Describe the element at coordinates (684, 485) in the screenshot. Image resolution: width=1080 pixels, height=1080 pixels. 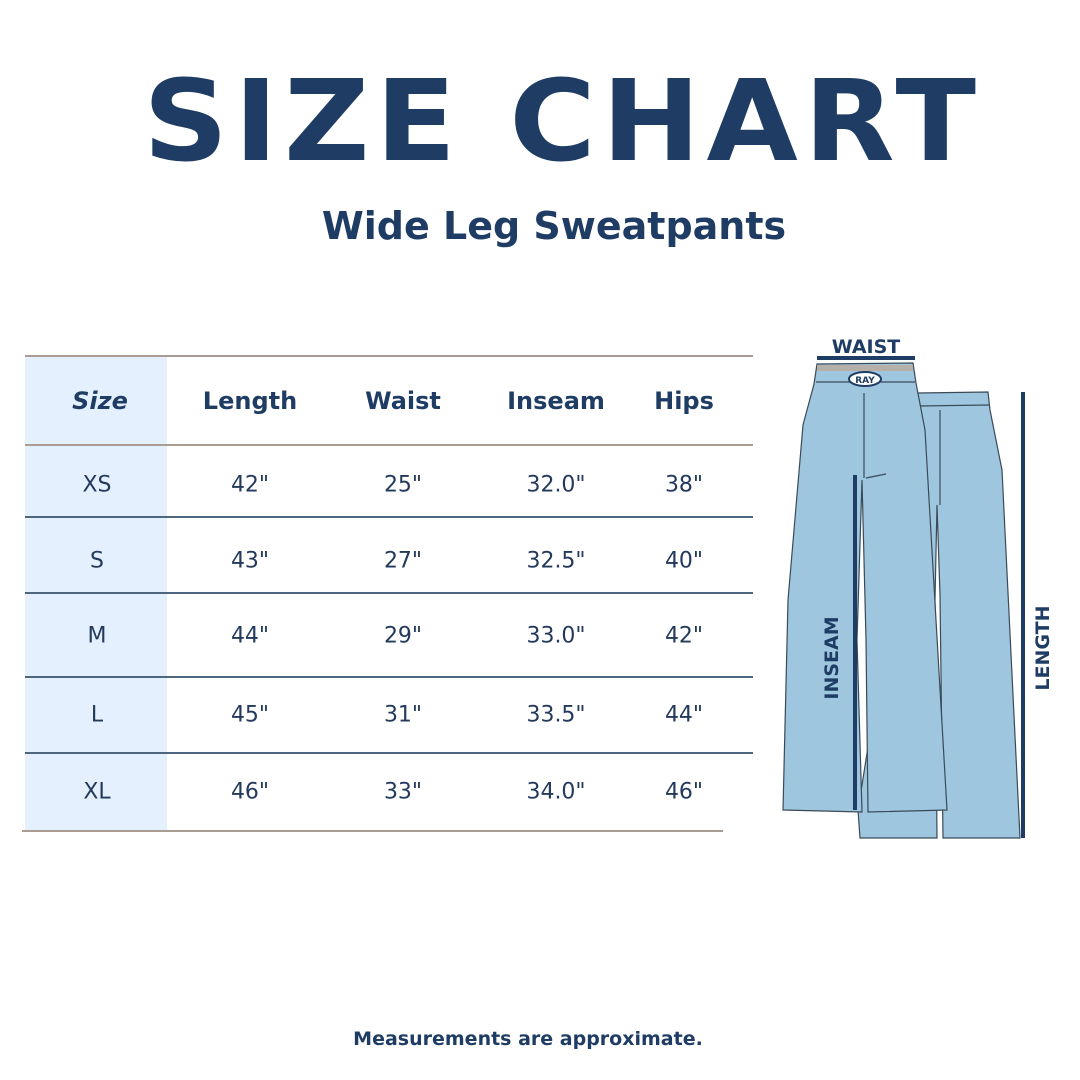
I see `cell-hips: 38"` at that location.